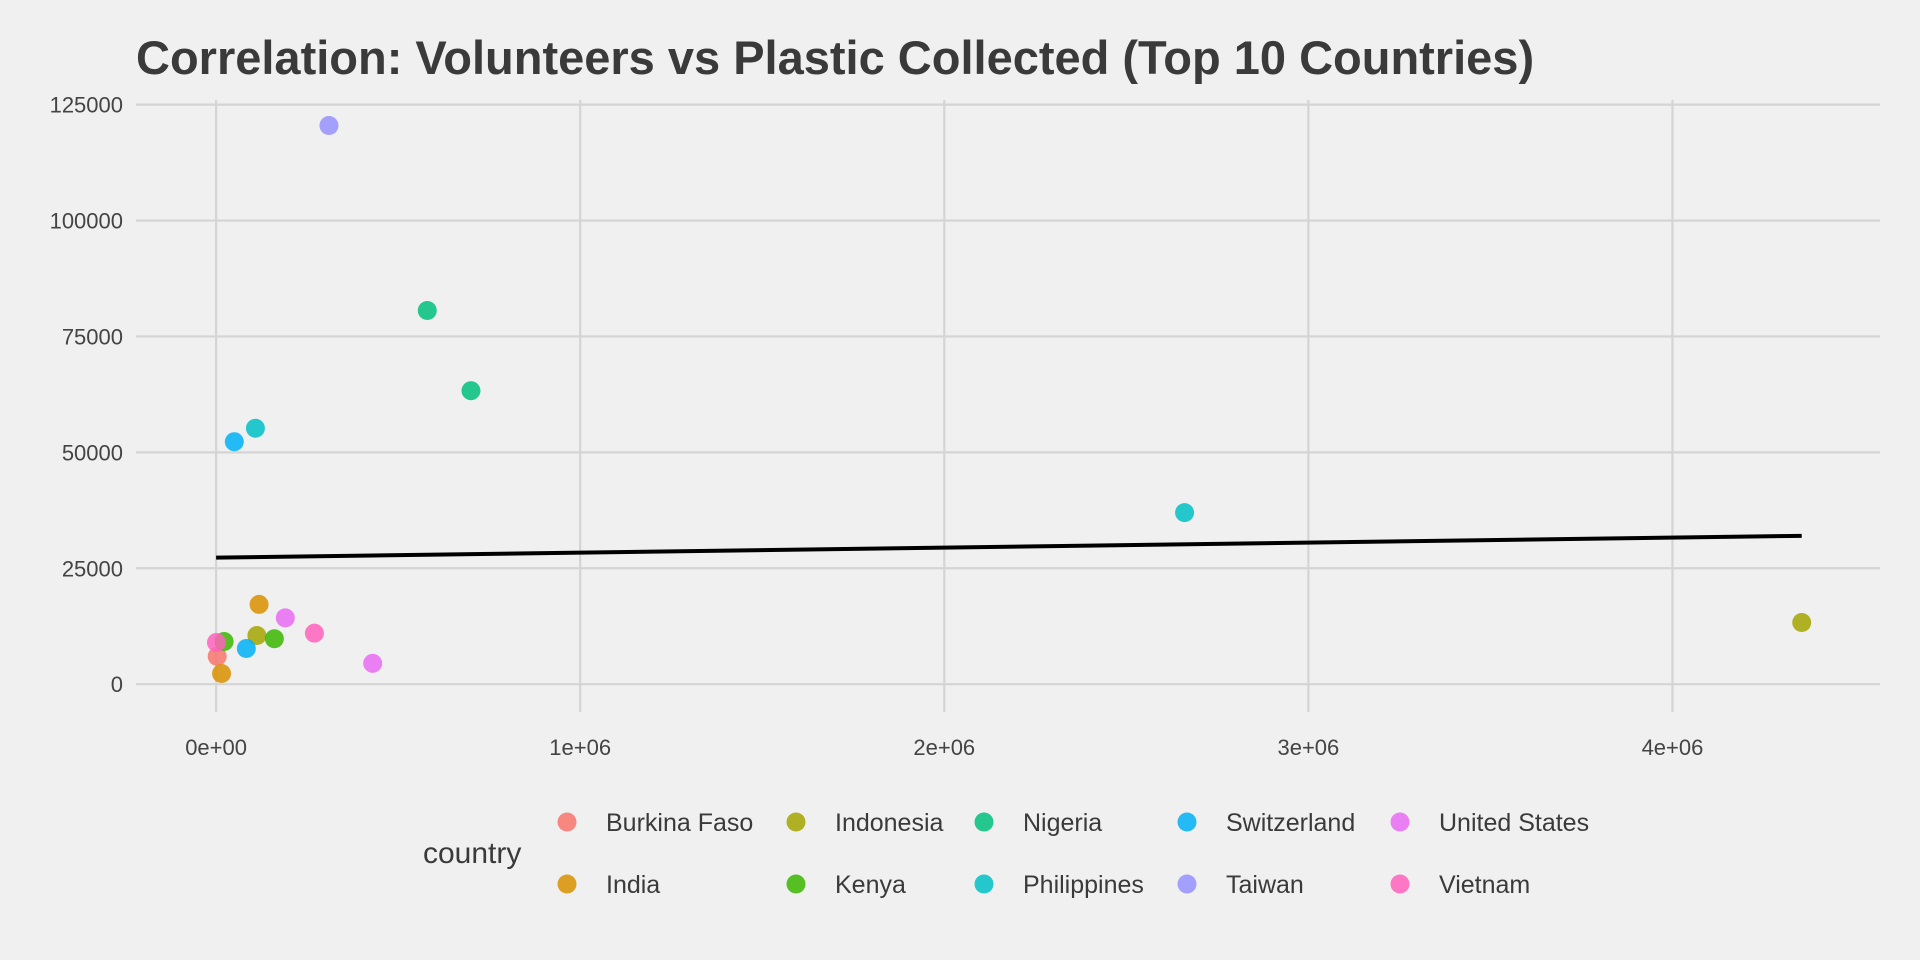 The height and width of the screenshot is (960, 1920). What do you see at coordinates (216, 747) in the screenshot?
I see `x-tick-label: 0e+00` at bounding box center [216, 747].